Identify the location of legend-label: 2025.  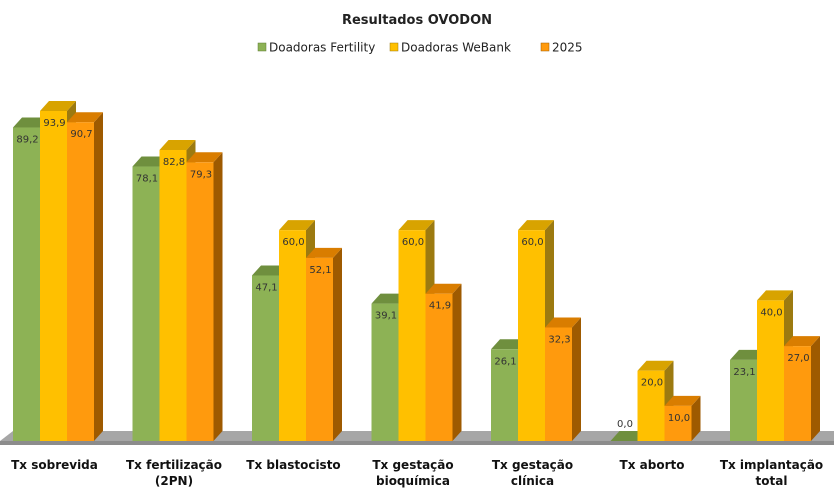
(567, 48).